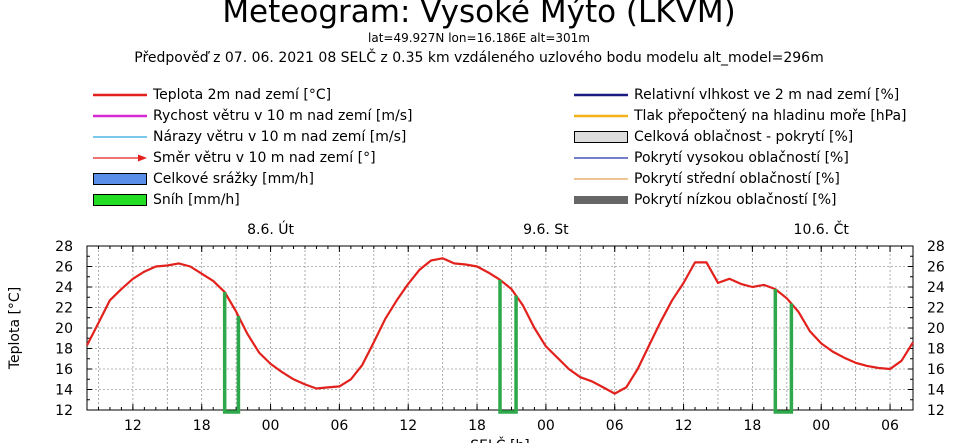 Image resolution: width=958 pixels, height=443 pixels. What do you see at coordinates (936, 391) in the screenshot?
I see `y-tick-label-right: 14` at bounding box center [936, 391].